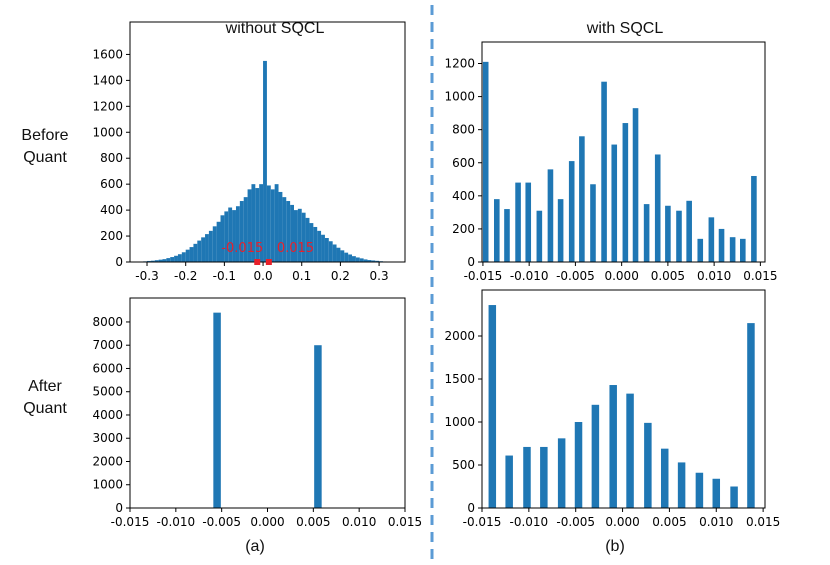 The image size is (830, 565). I want to click on x-tick-label: 0.000, so click(622, 522).